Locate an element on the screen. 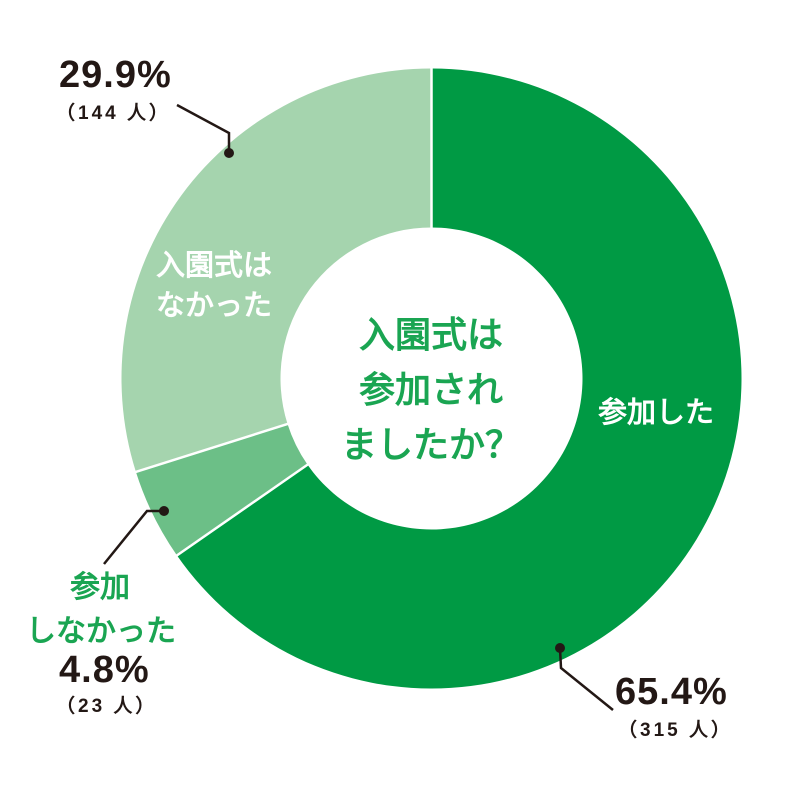  count-no-ceremony: （144 人） is located at coordinates (113, 113).